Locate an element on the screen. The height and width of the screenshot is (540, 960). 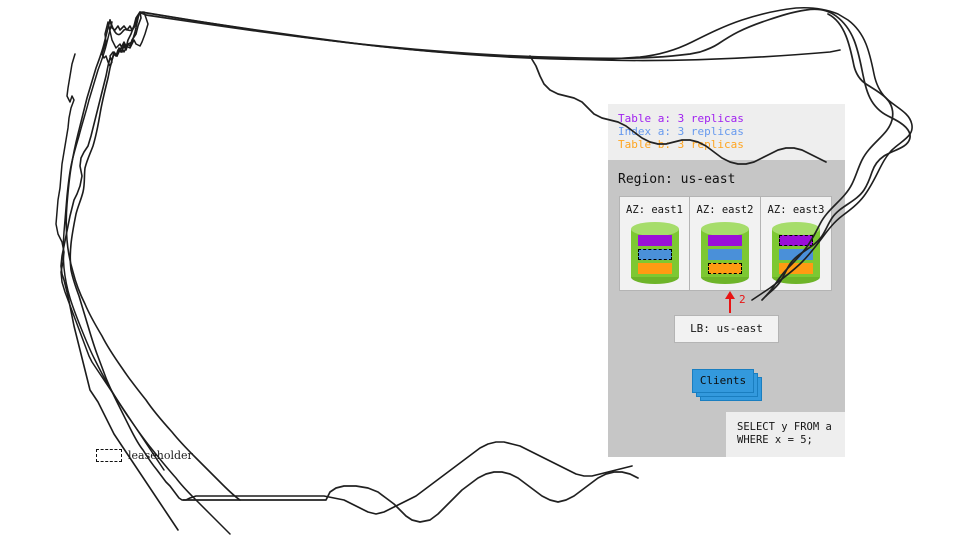
arrow-head-icon is located at coordinates (730, 294).